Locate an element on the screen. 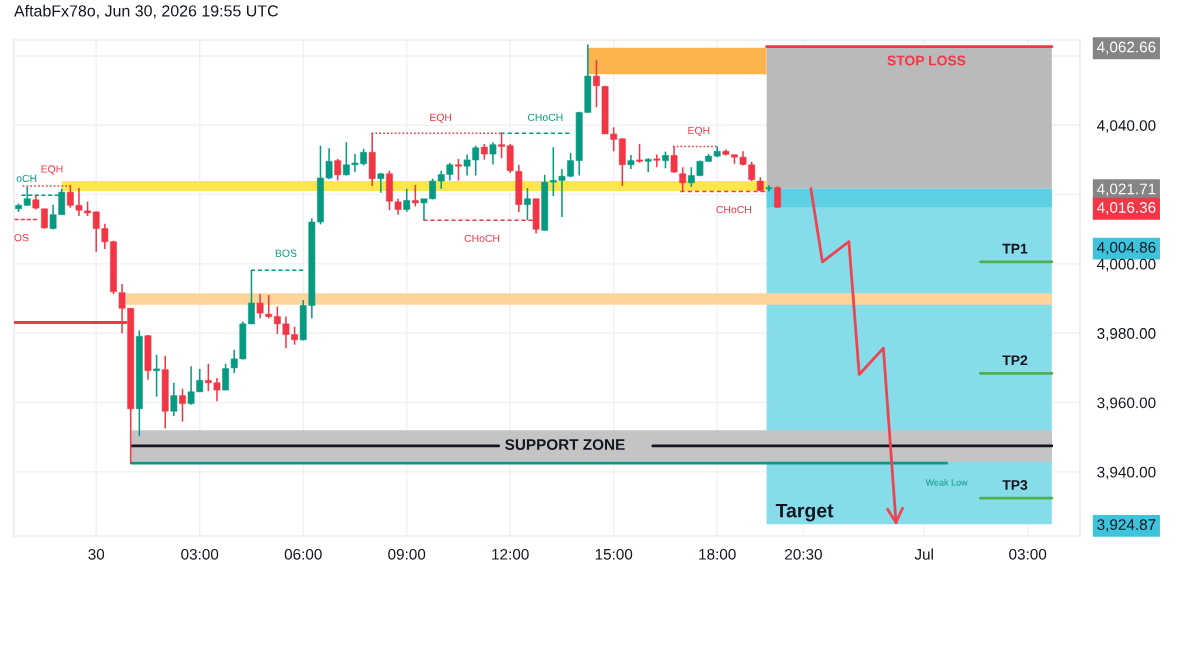 Image resolution: width=1200 pixels, height=652 pixels. y-tick-label: 4,021.71 is located at coordinates (1126, 190).